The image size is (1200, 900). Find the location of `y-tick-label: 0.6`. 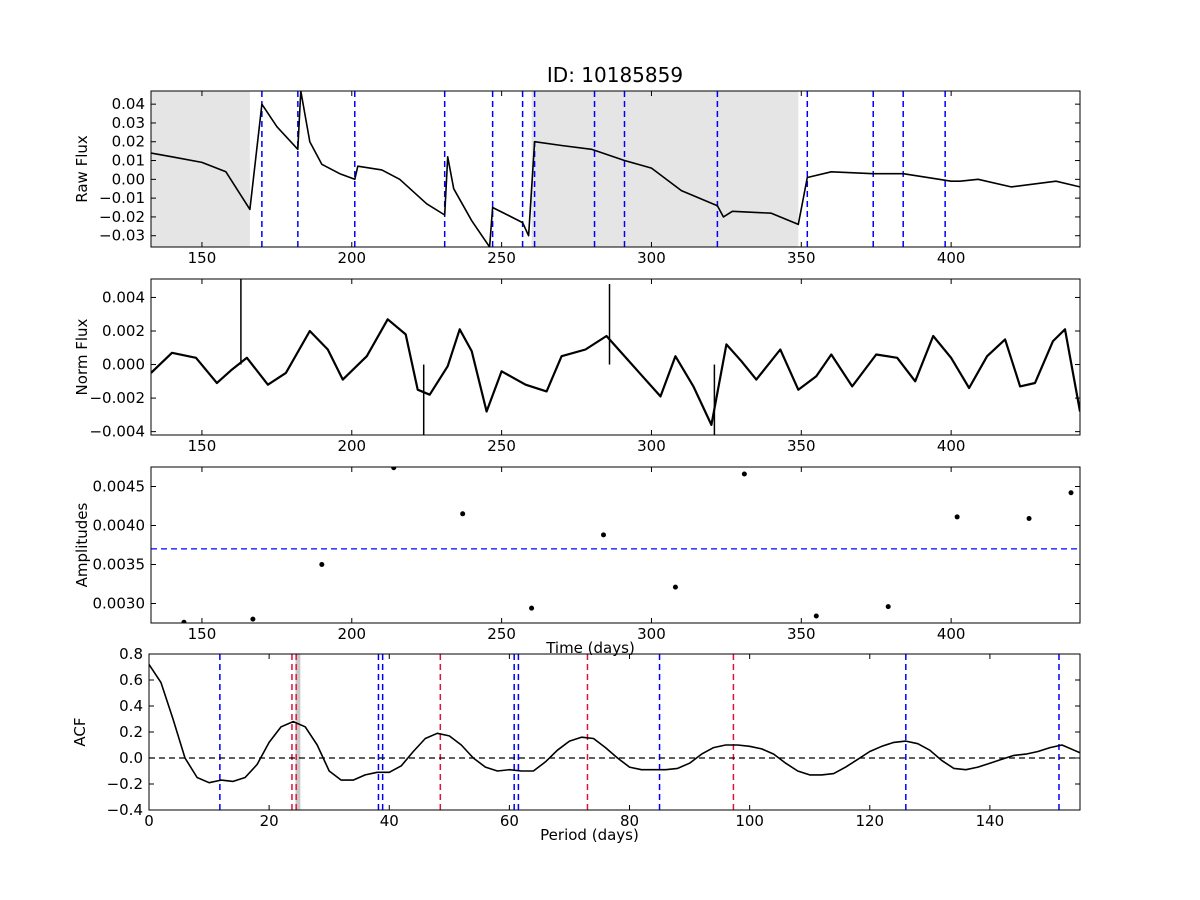

y-tick-label: 0.6 is located at coordinates (131, 680).